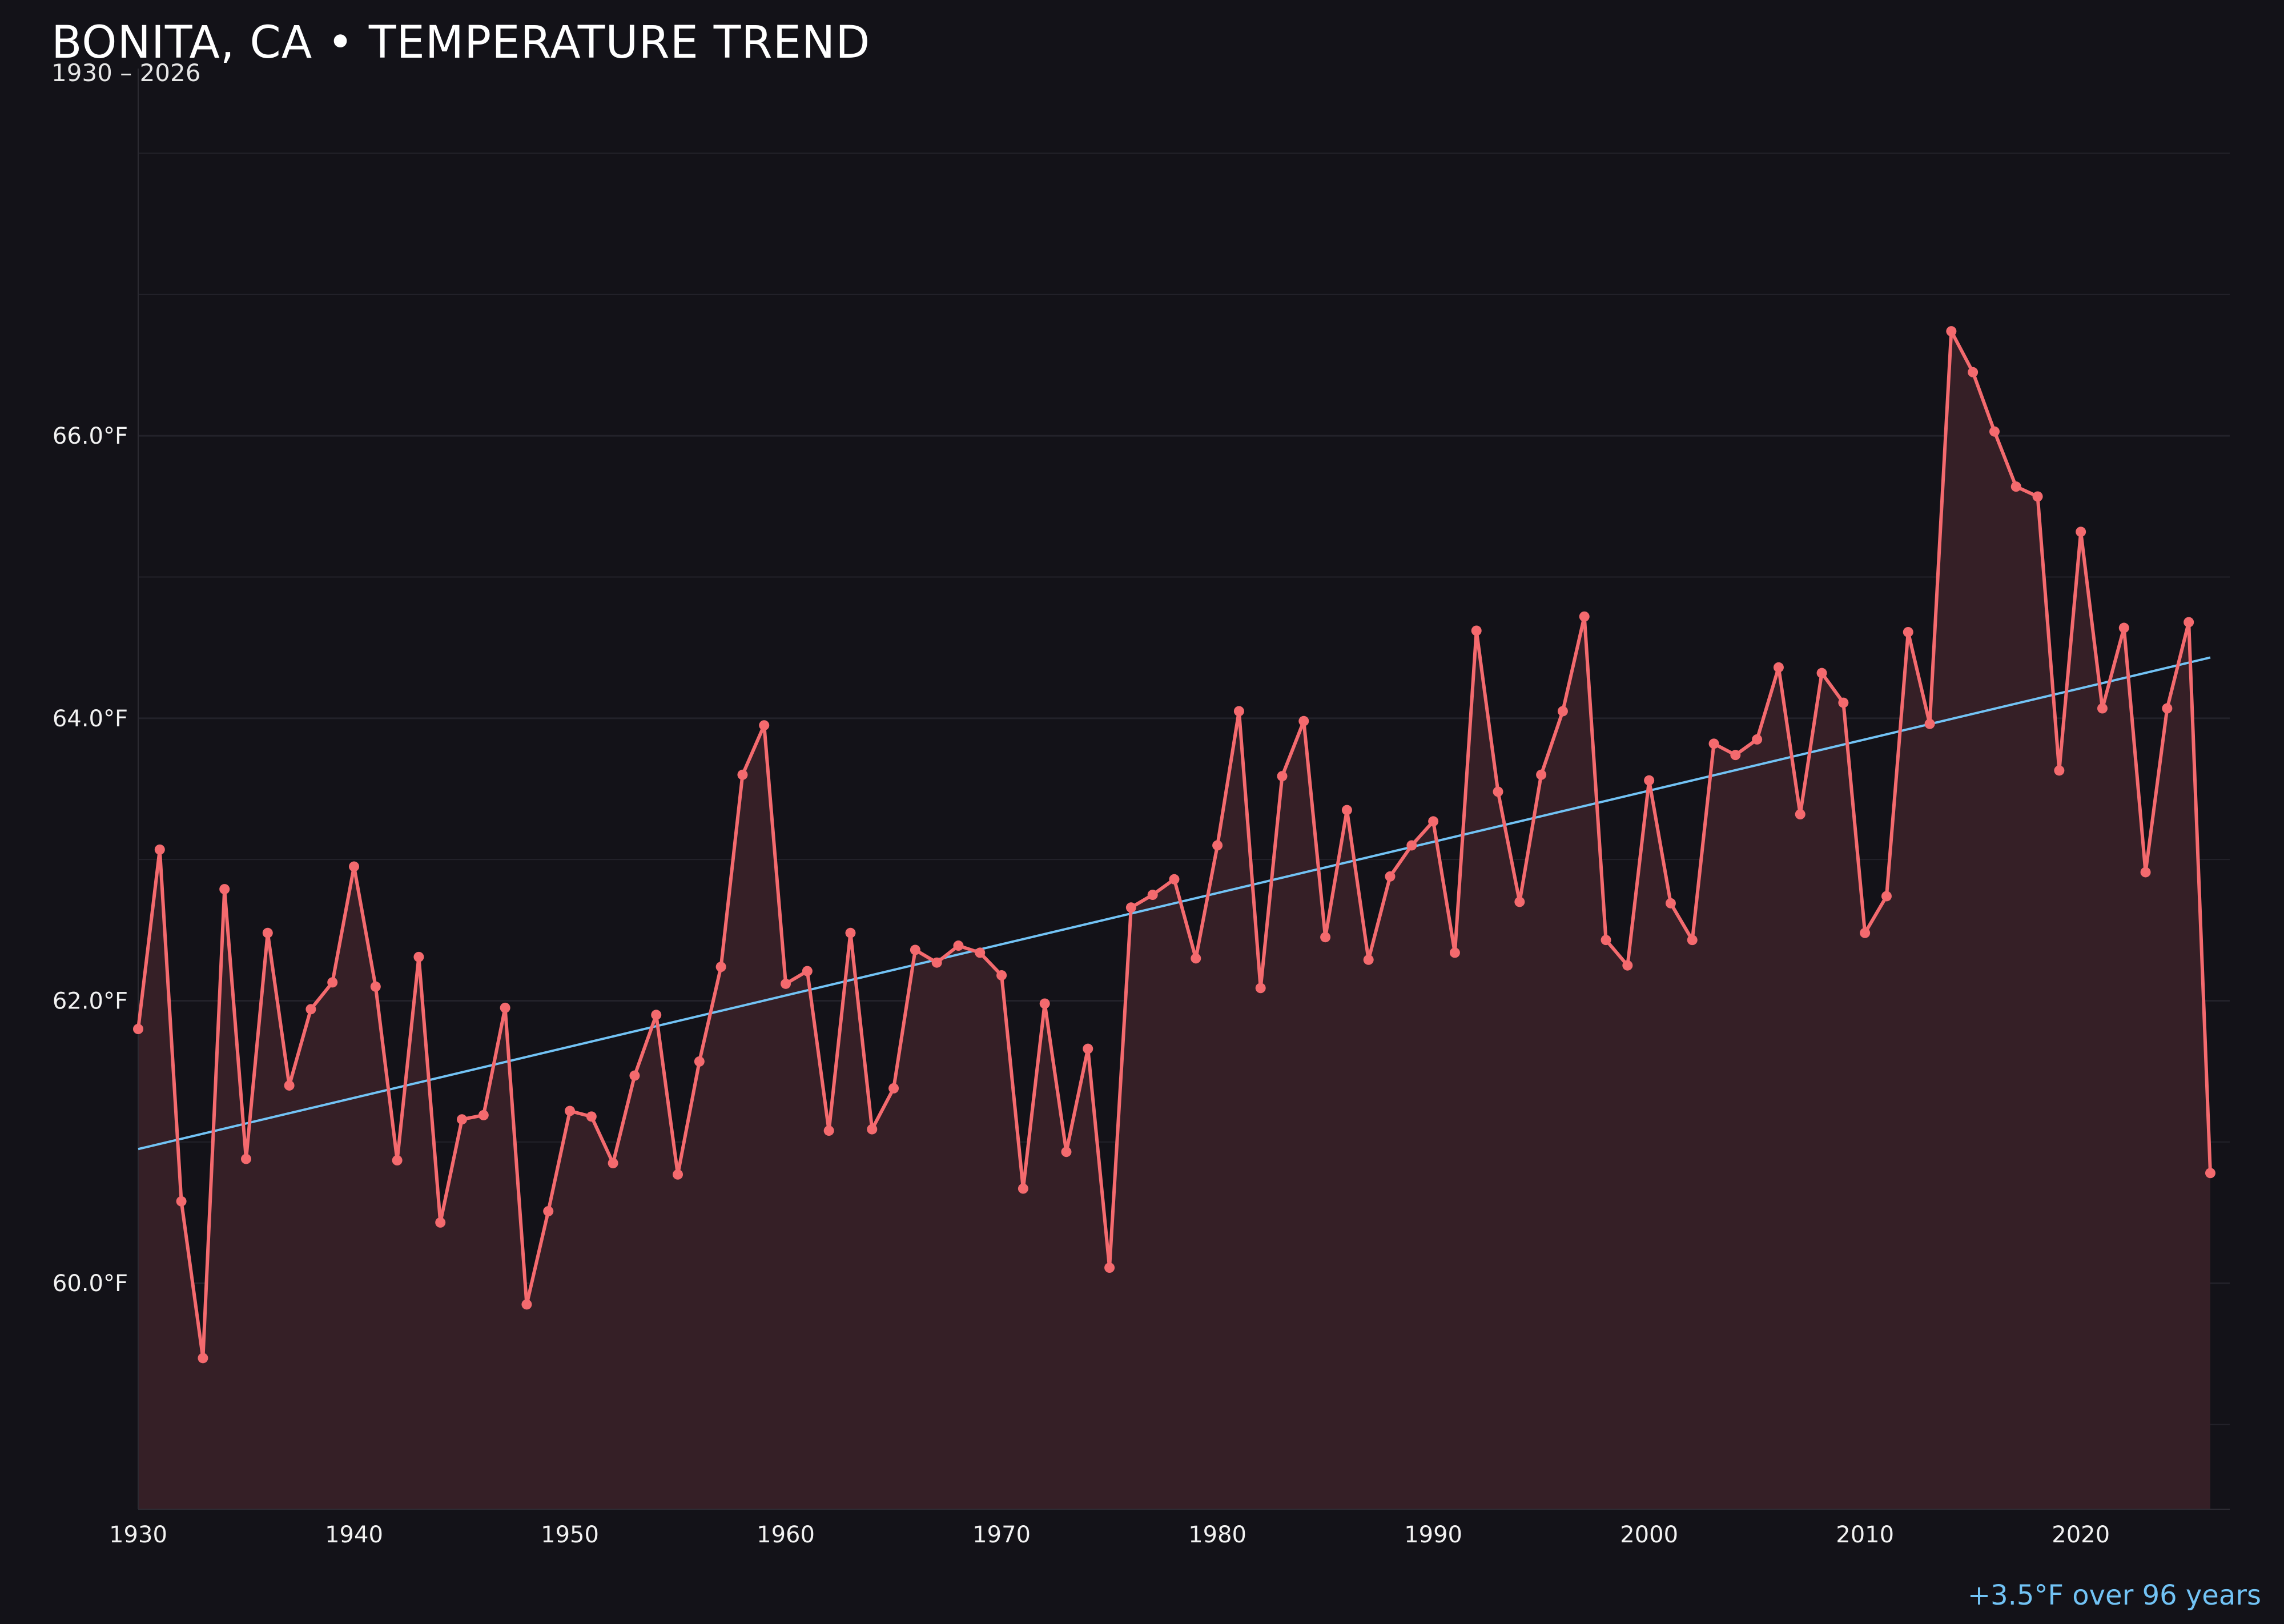 This screenshot has width=2284, height=1624. I want to click on data-point-1935, so click(246, 1158).